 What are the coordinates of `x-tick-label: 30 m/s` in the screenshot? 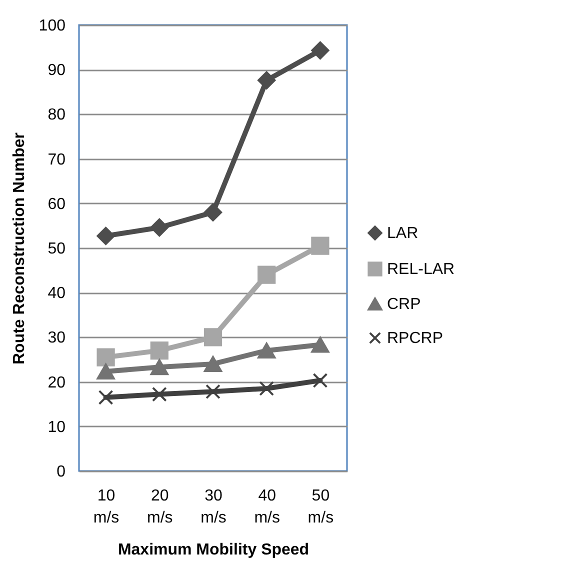 It's located at (213, 507).